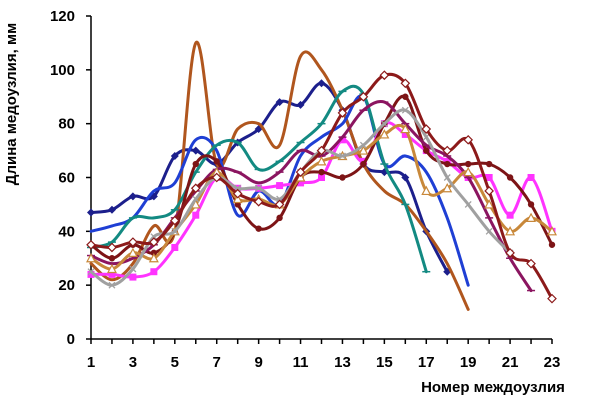  I want to click on x-tick-label: 5, so click(175, 362).